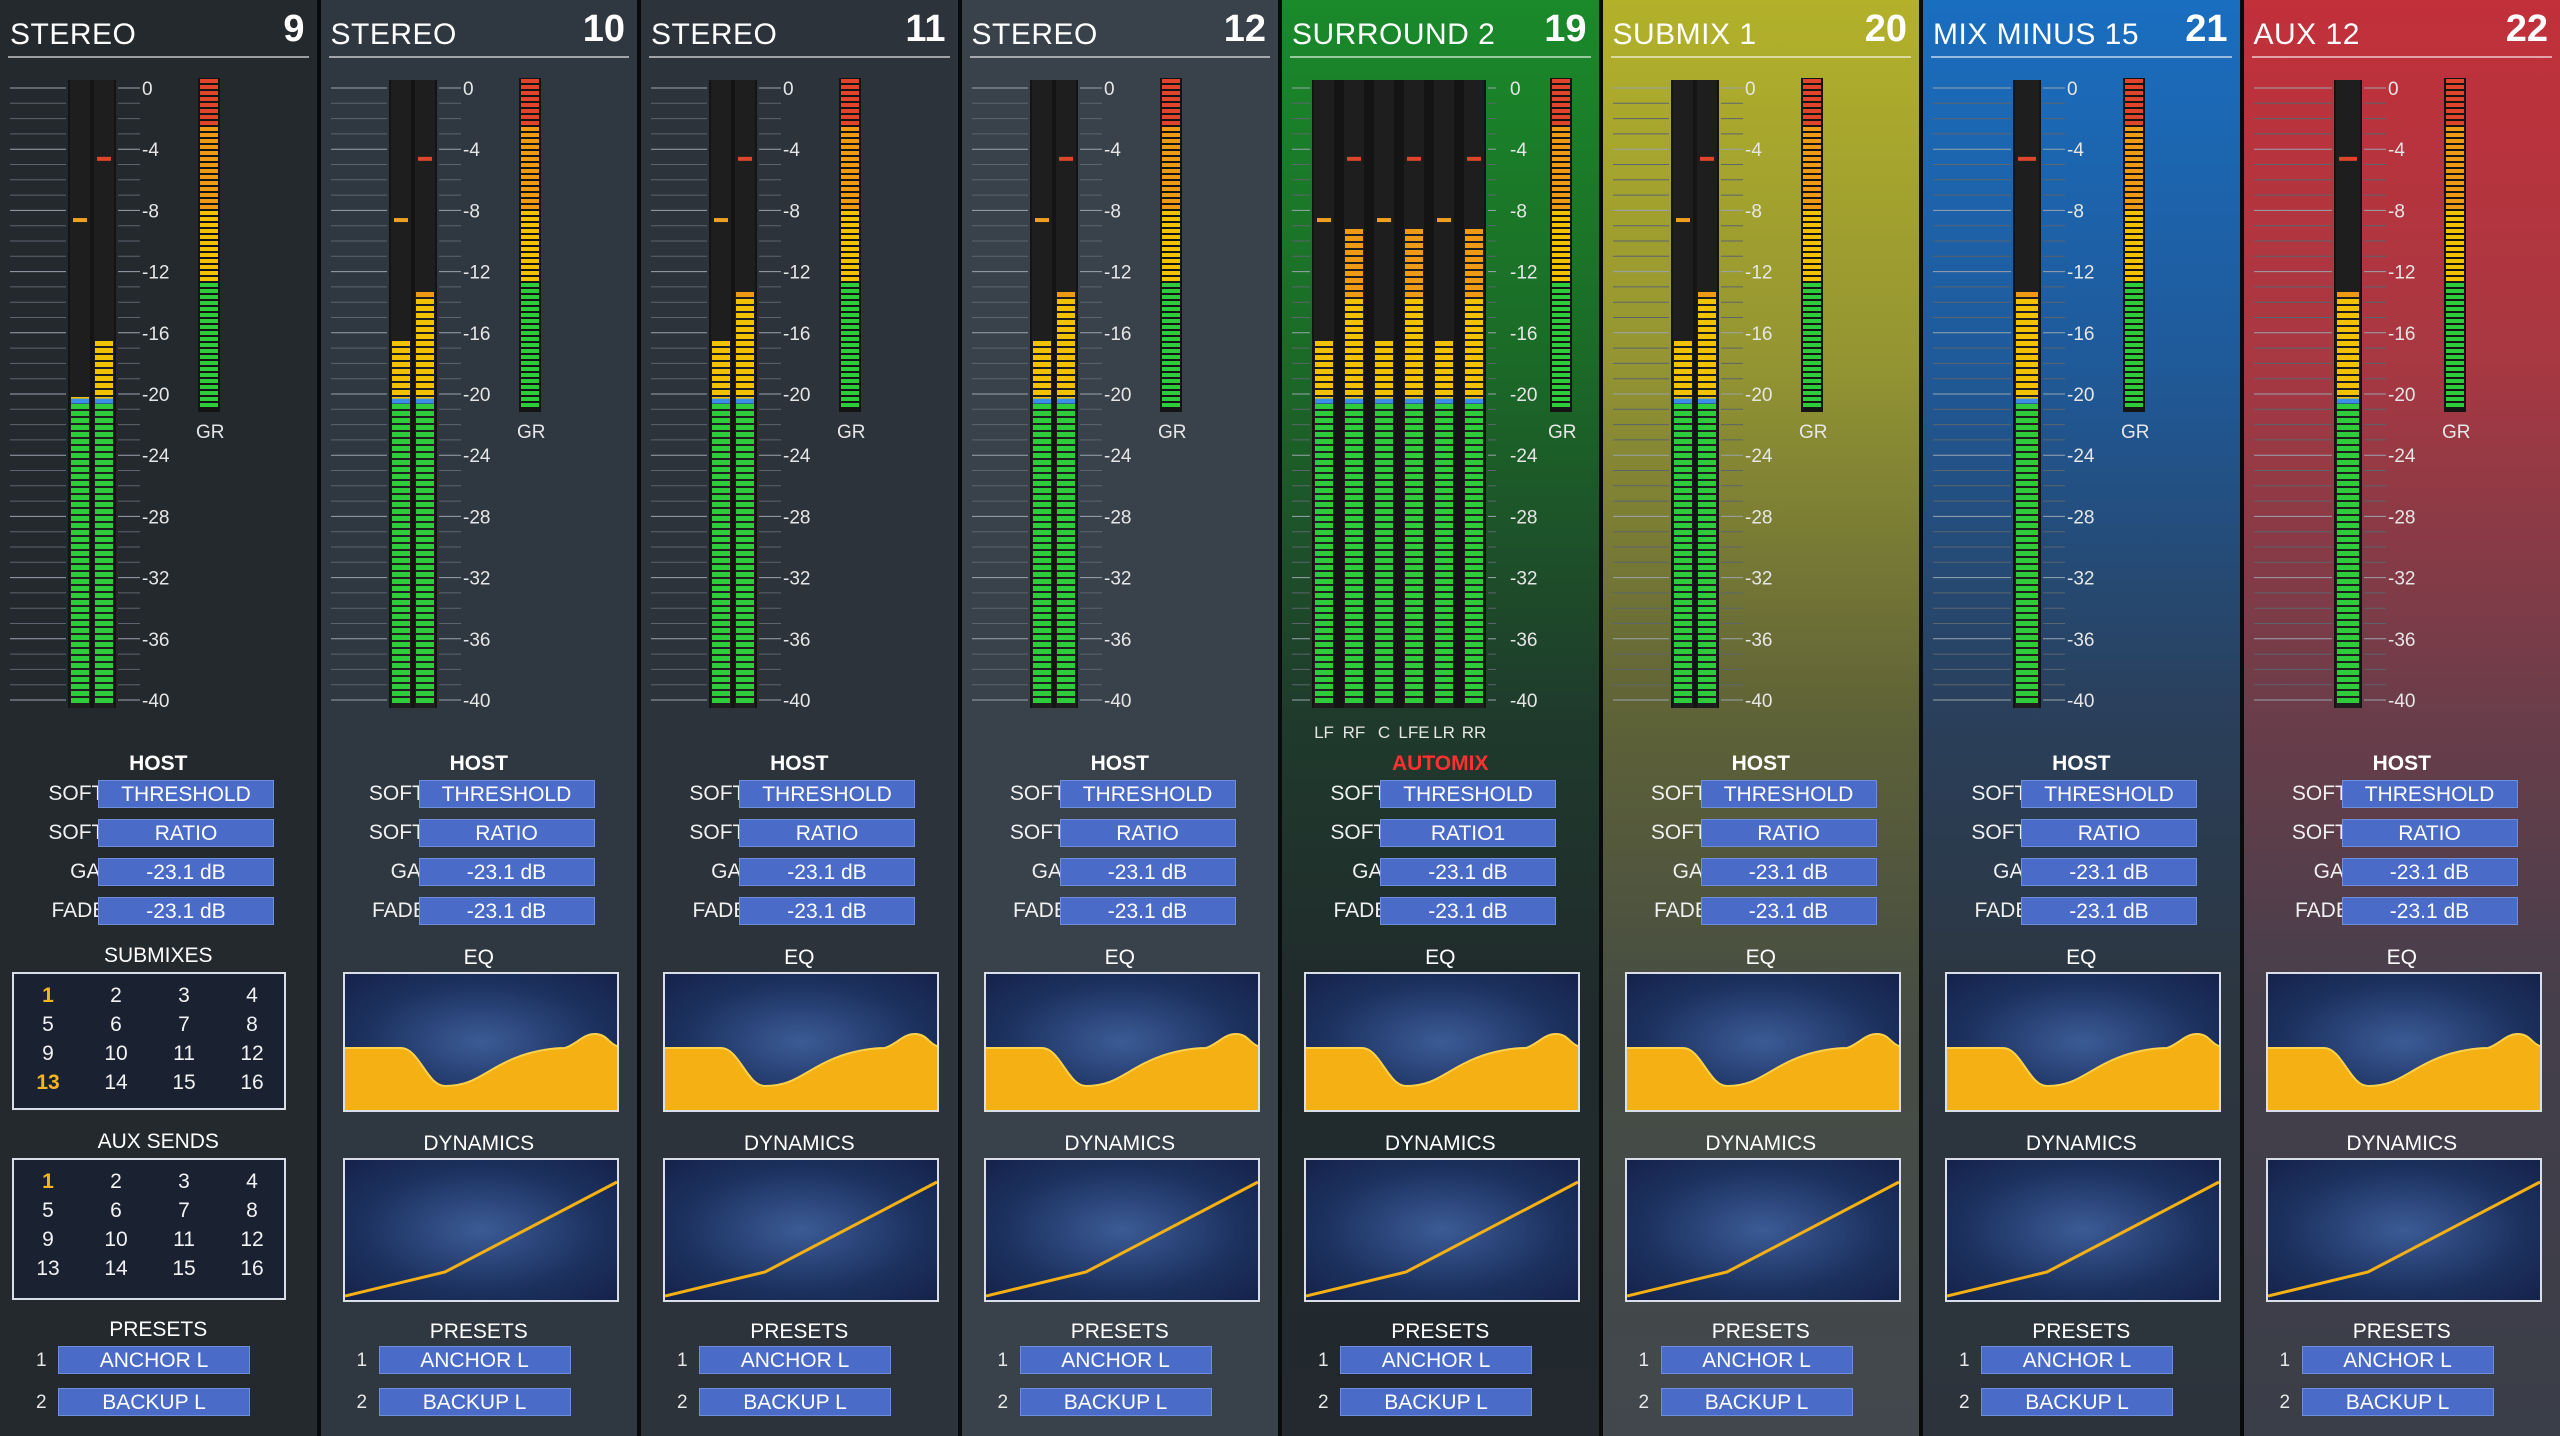 The image size is (2560, 1436). What do you see at coordinates (48, 1268) in the screenshot?
I see `aux-send-13: 13` at bounding box center [48, 1268].